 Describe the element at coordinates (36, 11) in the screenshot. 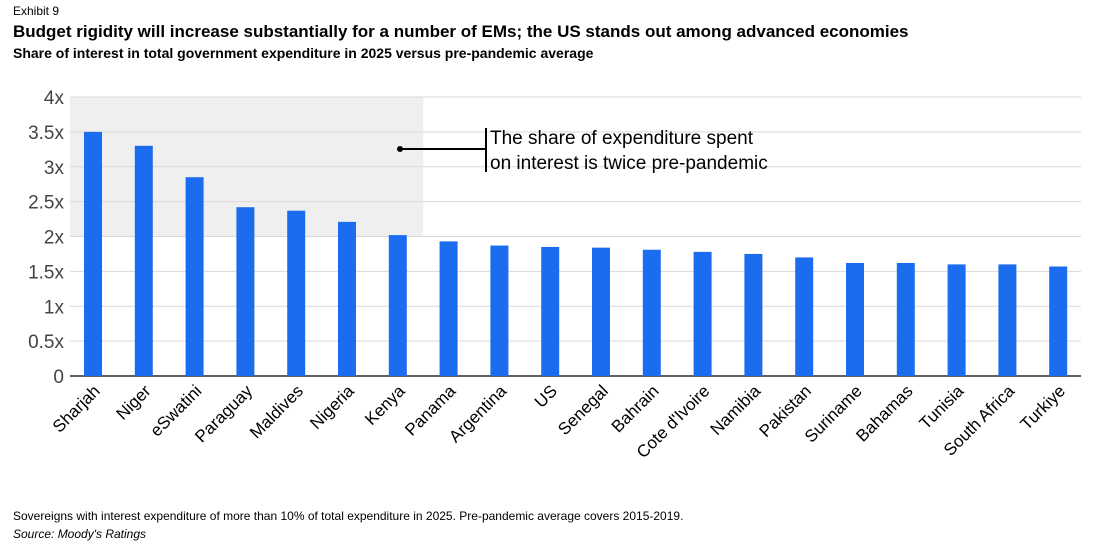

I see `exhibit-label: Exhibit 9` at that location.